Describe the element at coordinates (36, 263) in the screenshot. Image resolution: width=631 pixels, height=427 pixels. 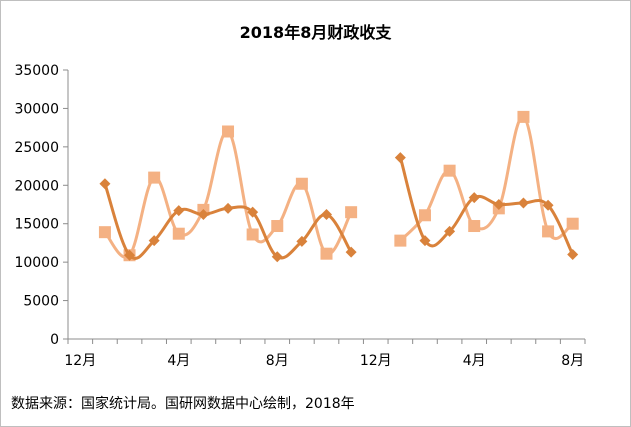
I see `y-tick-label: 10000` at that location.